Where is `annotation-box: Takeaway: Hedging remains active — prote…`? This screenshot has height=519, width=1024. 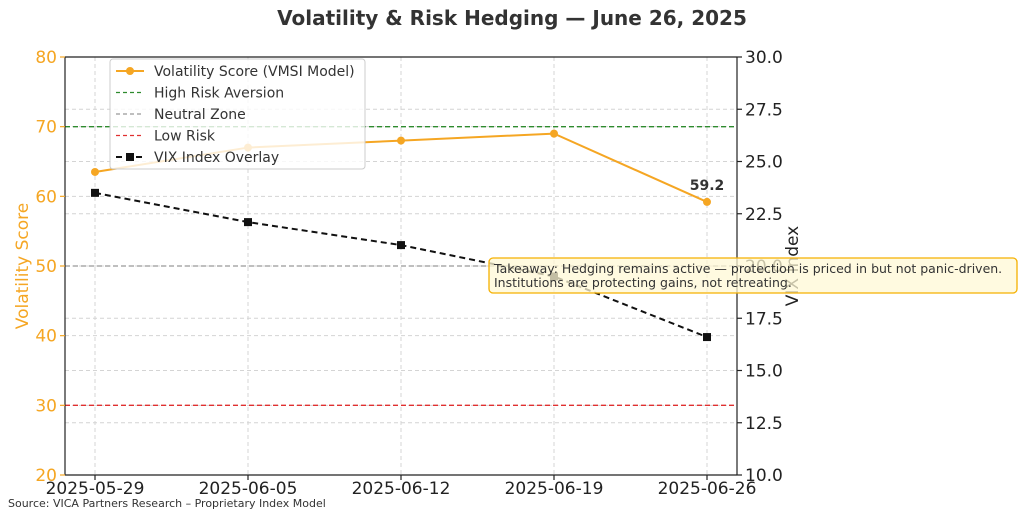 annotation-box: Takeaway: Hedging remains active — prote… is located at coordinates (753, 275).